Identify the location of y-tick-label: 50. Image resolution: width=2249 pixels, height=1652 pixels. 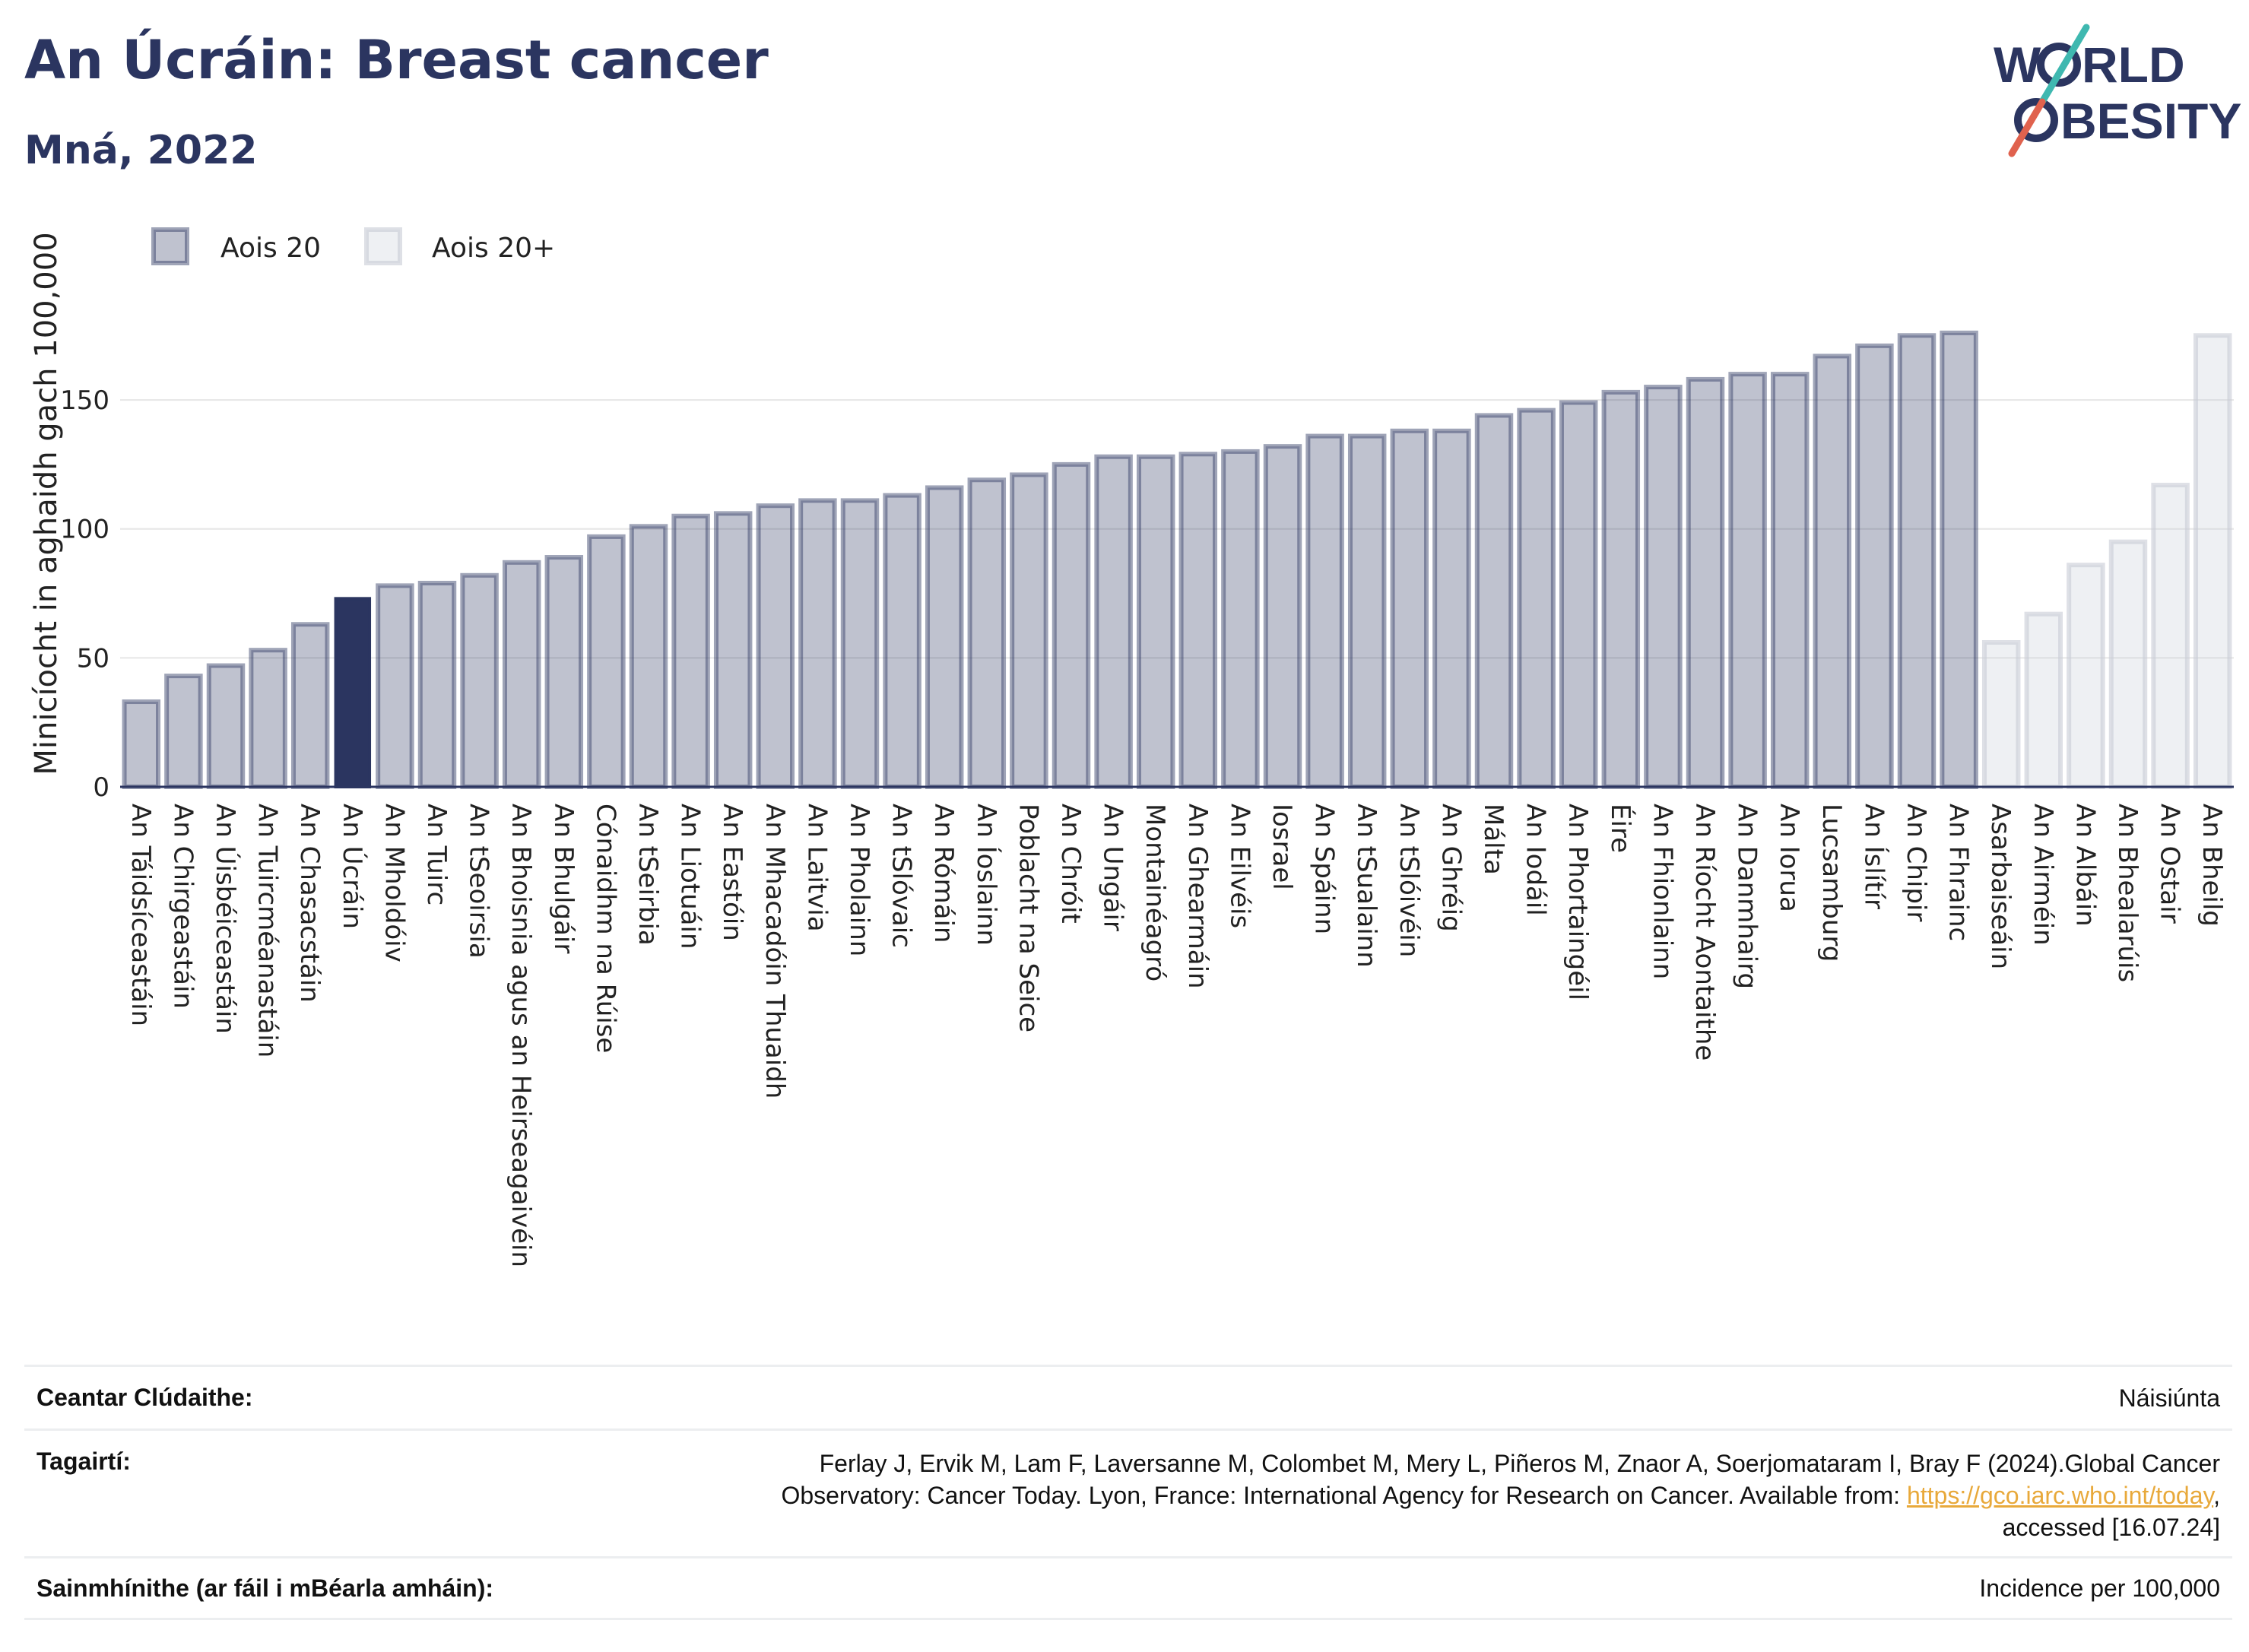
(93, 658).